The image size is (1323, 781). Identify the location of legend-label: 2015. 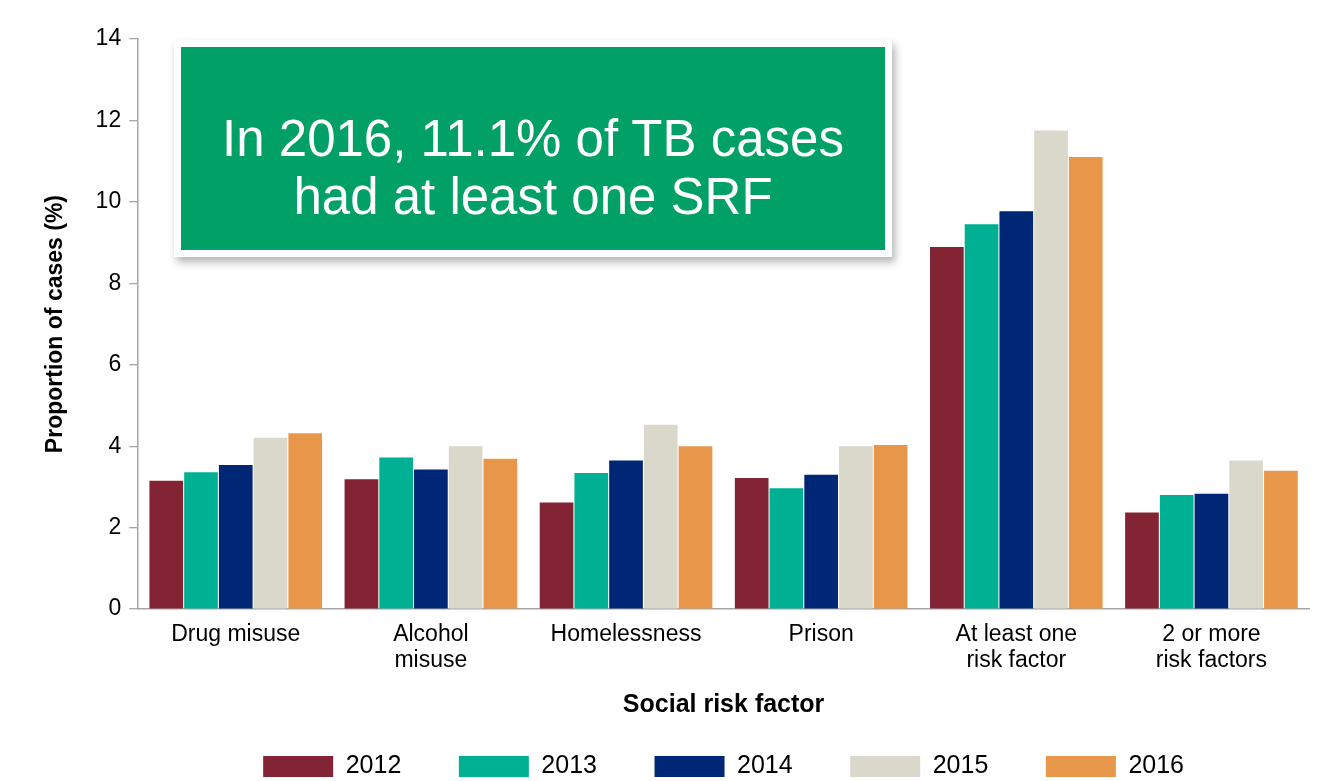
(988, 764).